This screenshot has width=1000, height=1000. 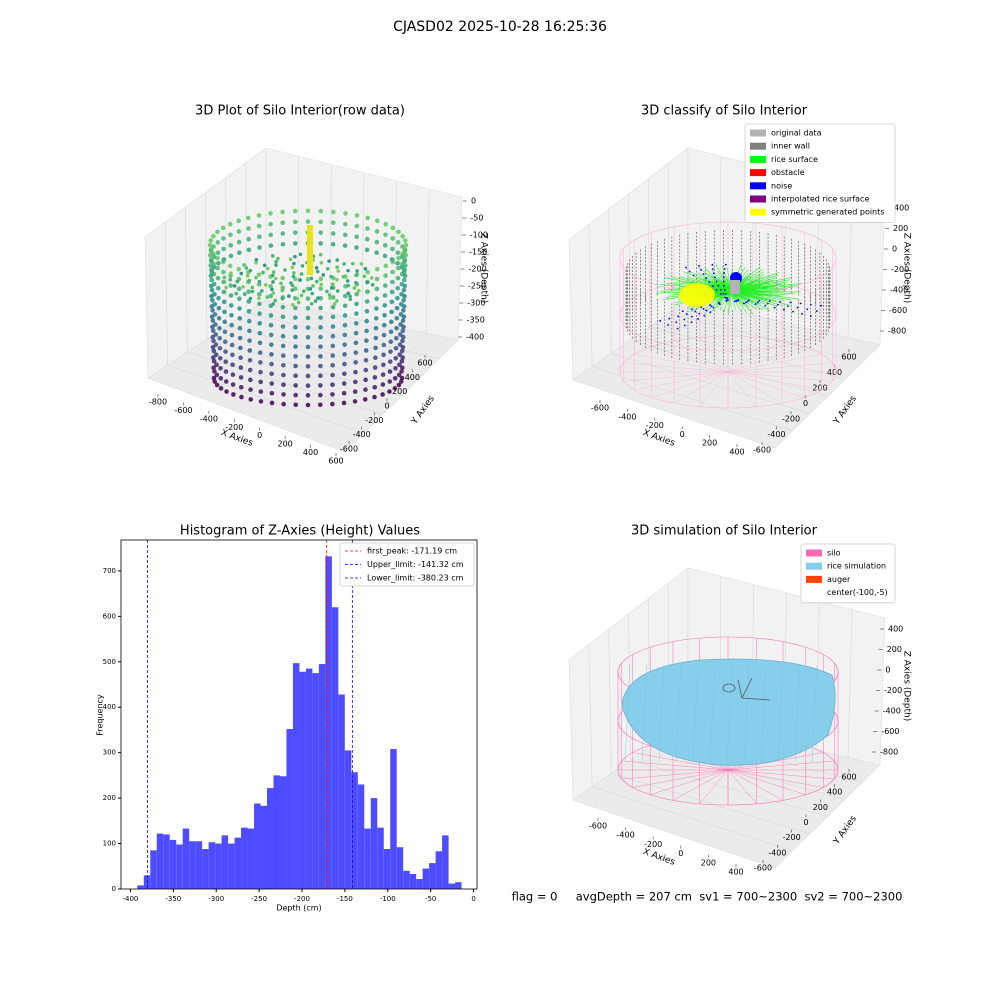 What do you see at coordinates (890, 731) in the screenshot?
I see `z-tick-label: -600` at bounding box center [890, 731].